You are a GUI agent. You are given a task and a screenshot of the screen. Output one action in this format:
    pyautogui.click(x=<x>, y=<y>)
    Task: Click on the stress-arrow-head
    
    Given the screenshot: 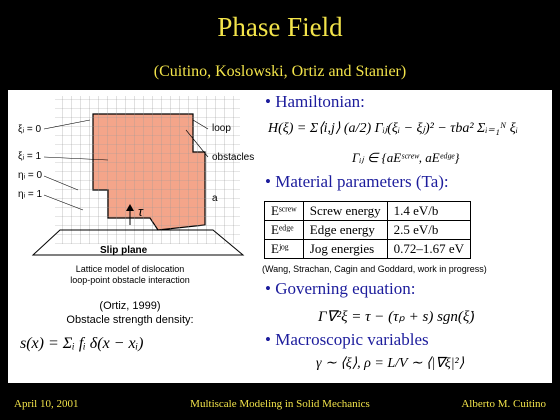 What is the action you would take?
    pyautogui.click(x=130, y=207)
    